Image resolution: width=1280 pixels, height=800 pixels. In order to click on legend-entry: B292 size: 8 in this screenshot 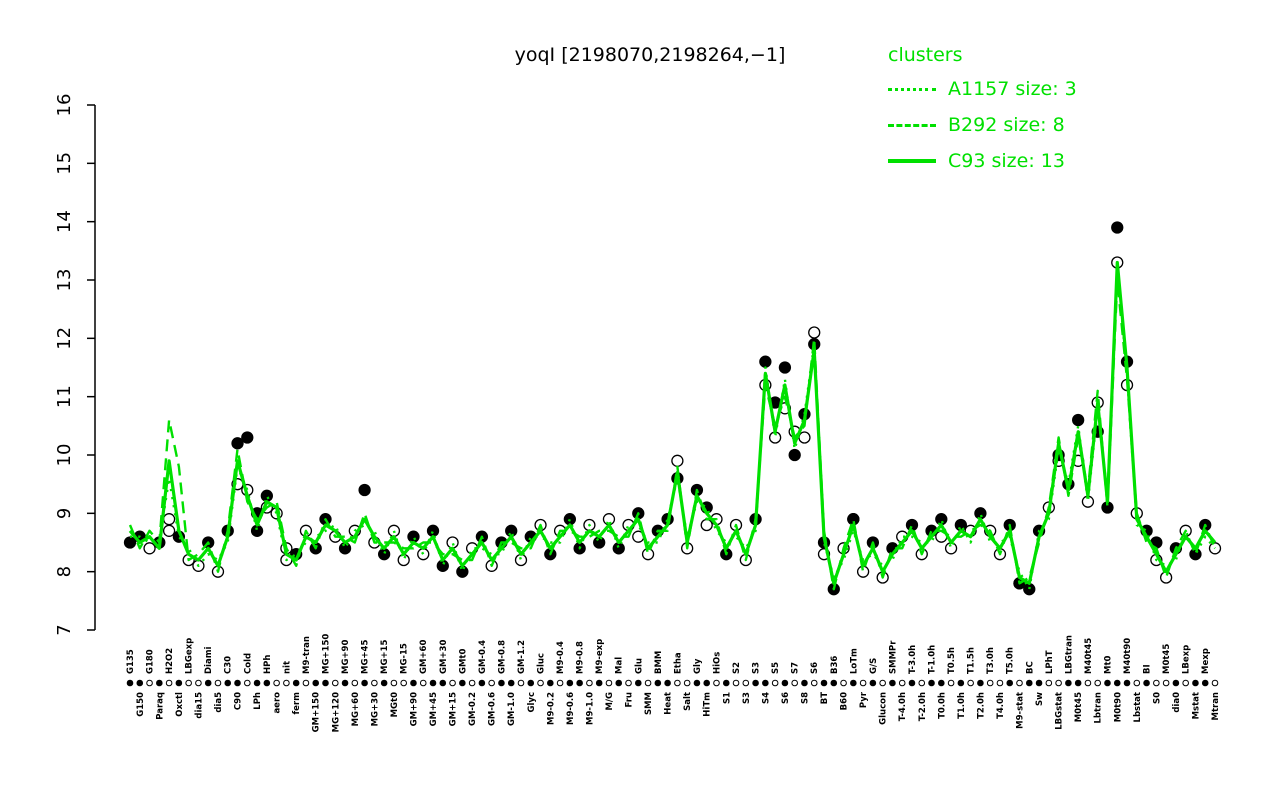, I will do `click(982, 125)`.